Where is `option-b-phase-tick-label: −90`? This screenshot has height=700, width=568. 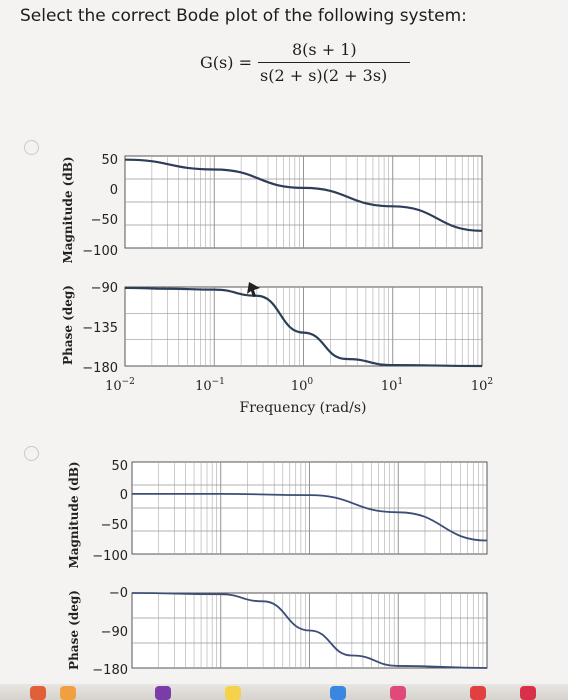 option-b-phase-tick-label: −90 is located at coordinates (114, 632).